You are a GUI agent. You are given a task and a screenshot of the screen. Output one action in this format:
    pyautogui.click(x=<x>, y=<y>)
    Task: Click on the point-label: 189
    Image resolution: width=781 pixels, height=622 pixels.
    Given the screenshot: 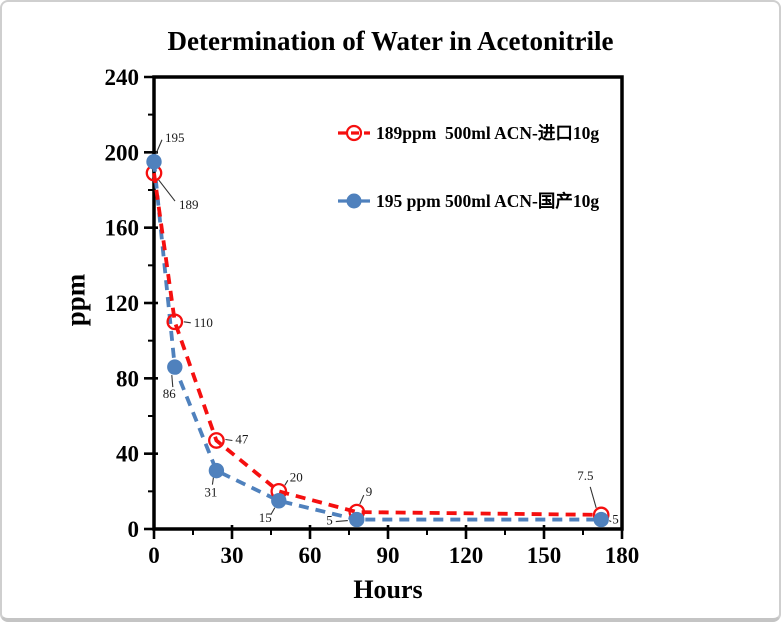 What is the action you would take?
    pyautogui.click(x=189, y=204)
    